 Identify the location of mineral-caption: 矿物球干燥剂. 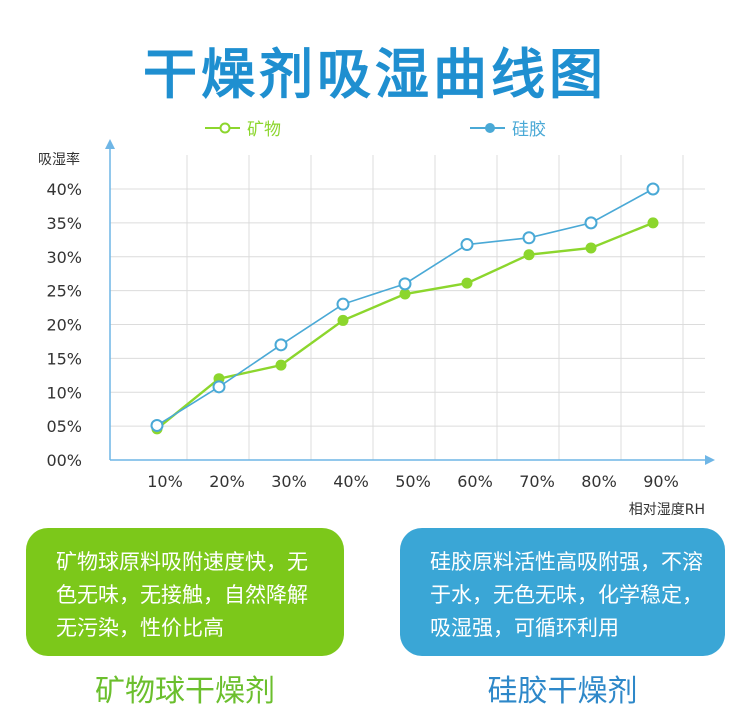
(185, 691).